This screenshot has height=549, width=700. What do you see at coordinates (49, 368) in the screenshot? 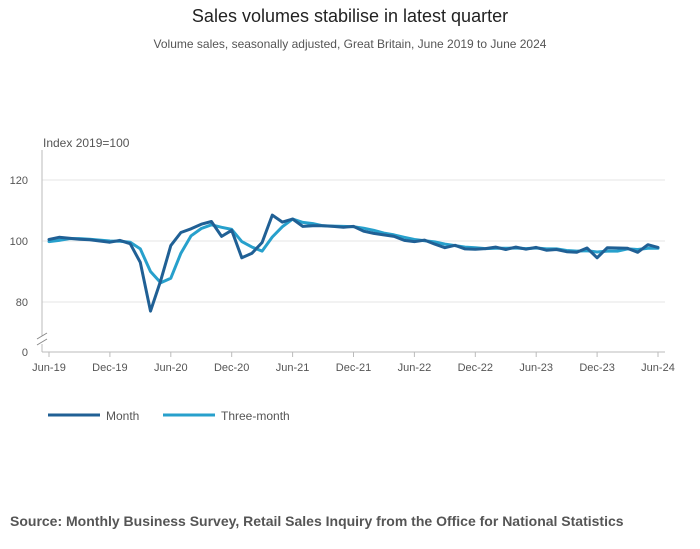
I see `x-tick-label: Jun-19` at bounding box center [49, 368].